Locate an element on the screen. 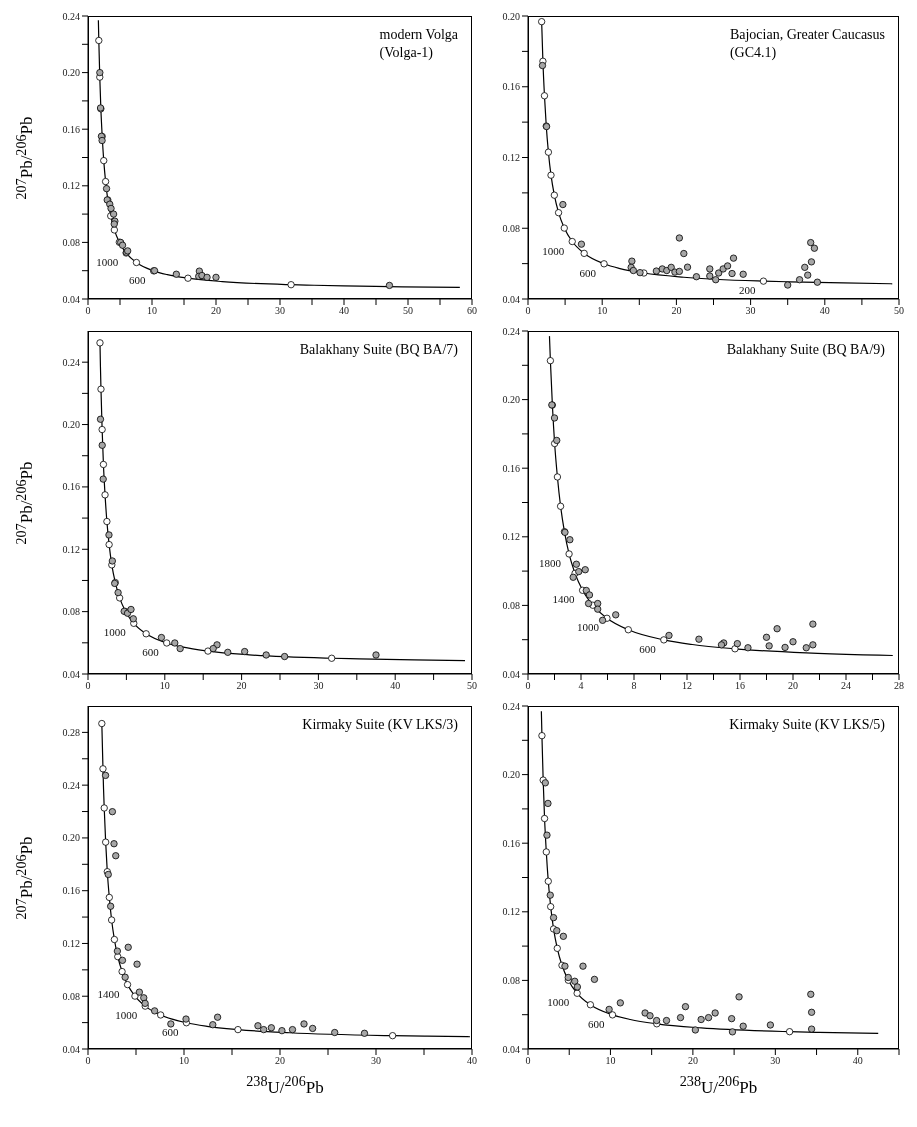 The height and width of the screenshot is (1127, 917). x-tick-label: 24 is located at coordinates (846, 686).